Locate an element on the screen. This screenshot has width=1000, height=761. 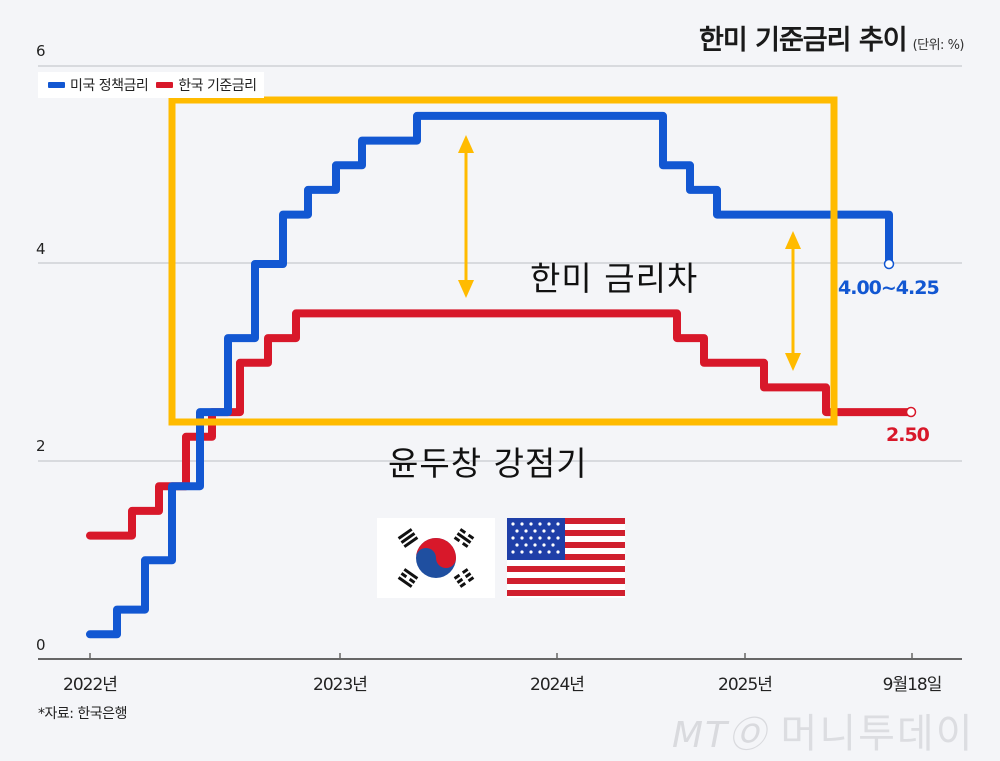
x-tick-2024: 2024년 is located at coordinates (557, 685).